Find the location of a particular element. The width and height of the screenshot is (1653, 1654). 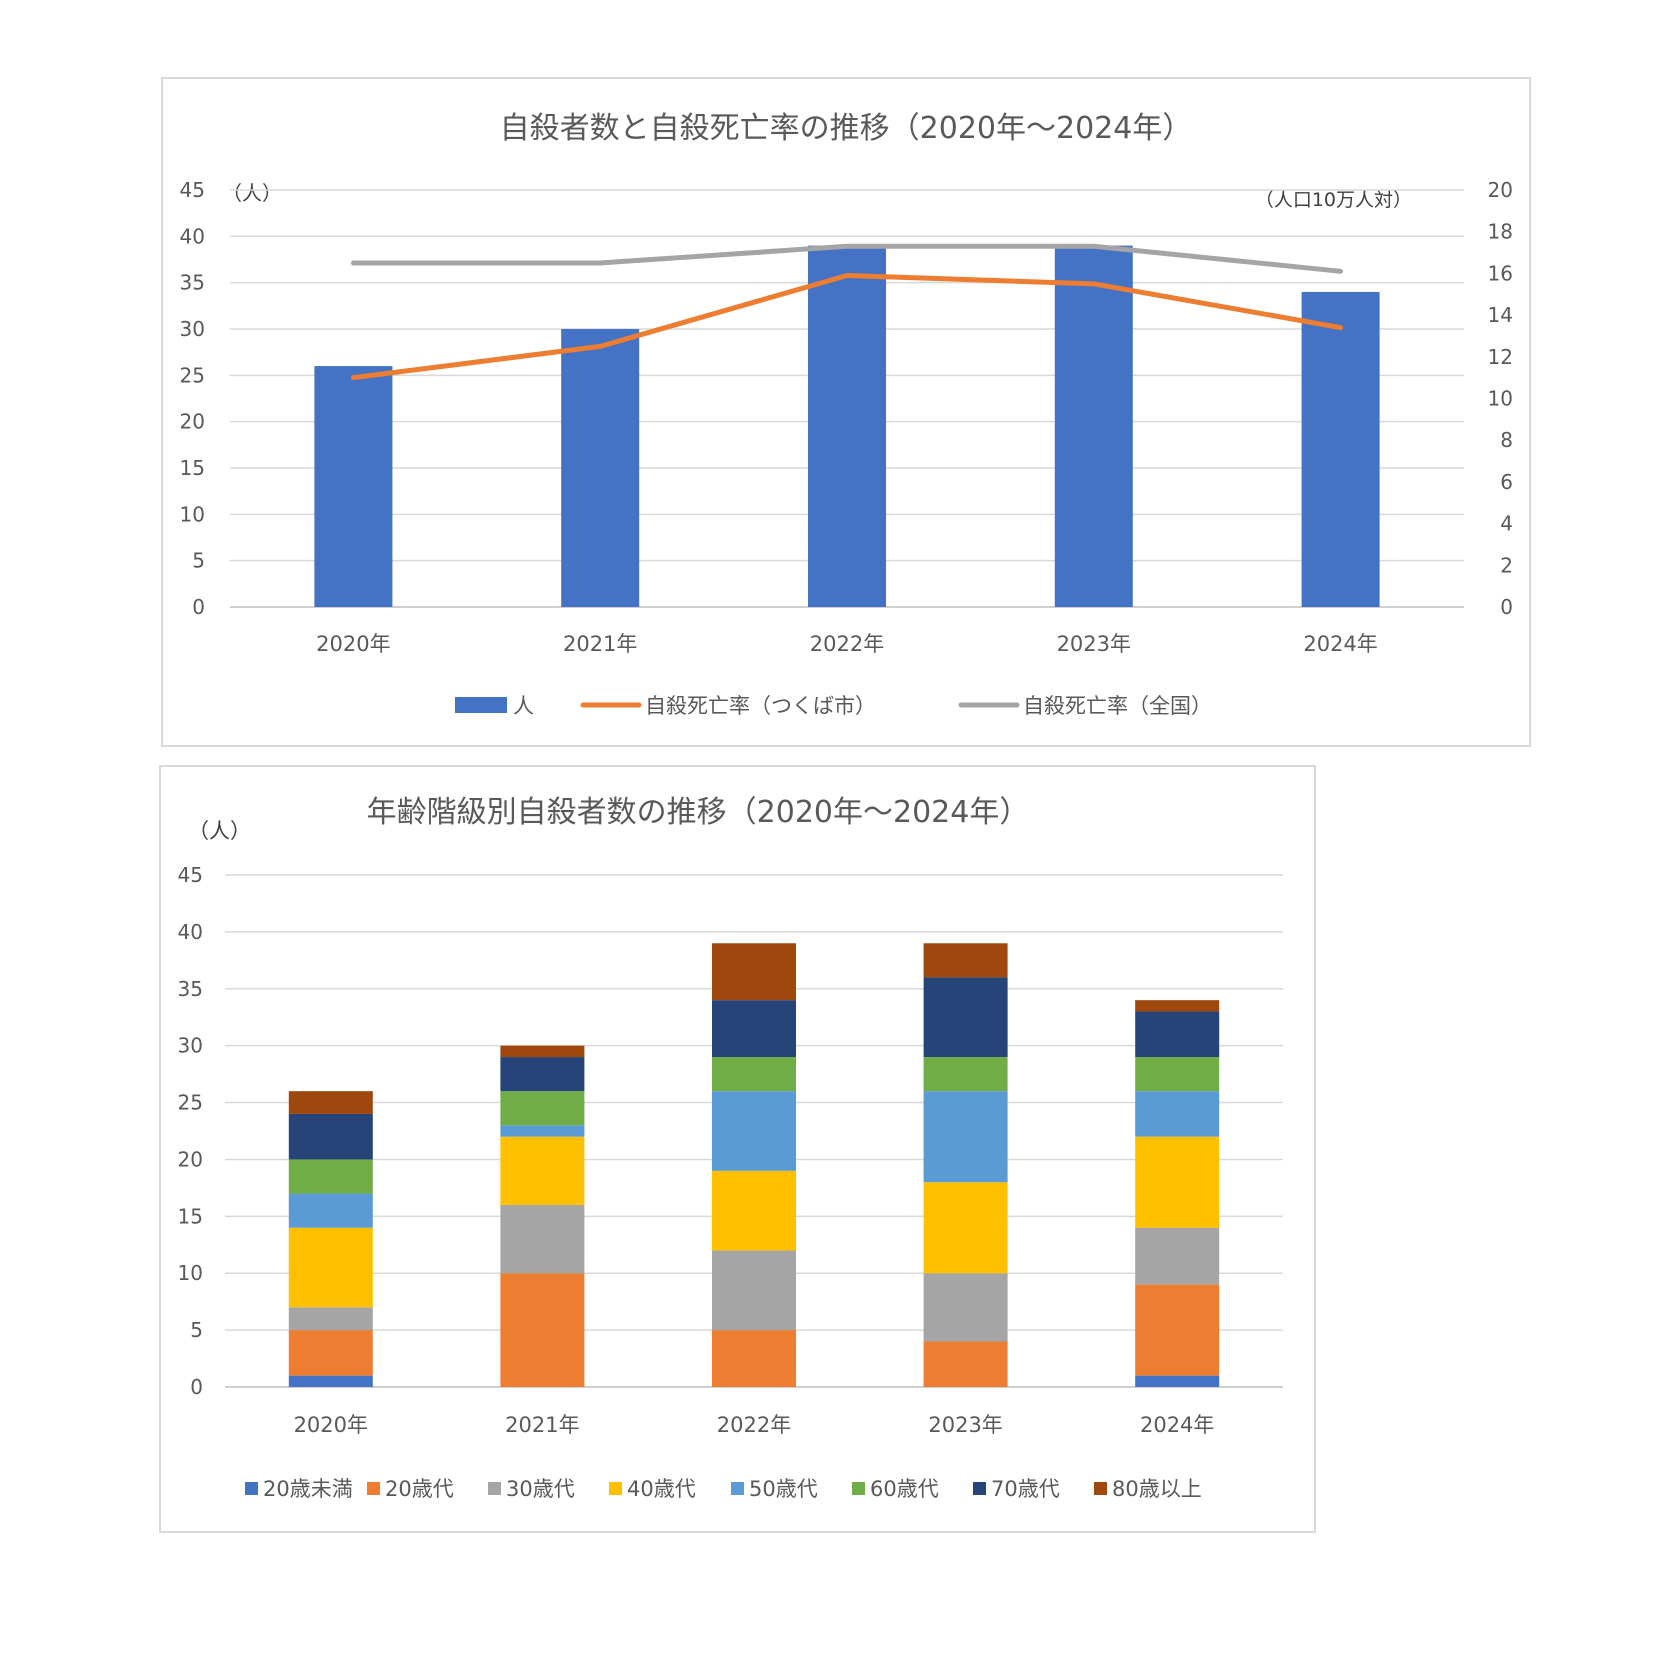

legend-label: 20歳未満 is located at coordinates (308, 1489).